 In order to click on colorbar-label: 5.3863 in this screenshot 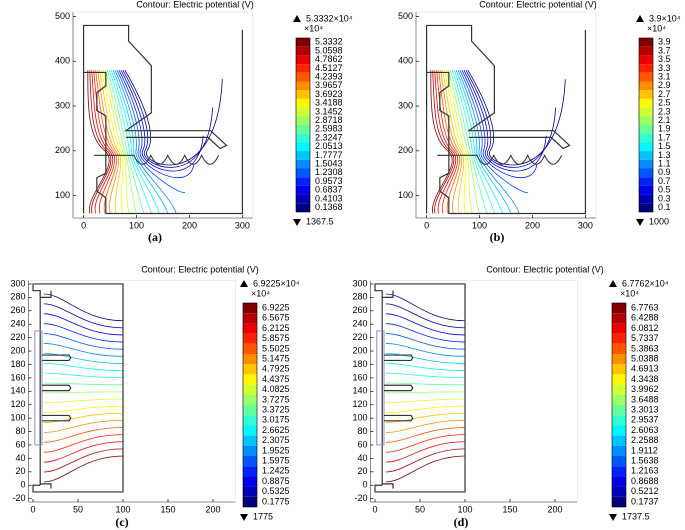, I will do `click(645, 348)`.